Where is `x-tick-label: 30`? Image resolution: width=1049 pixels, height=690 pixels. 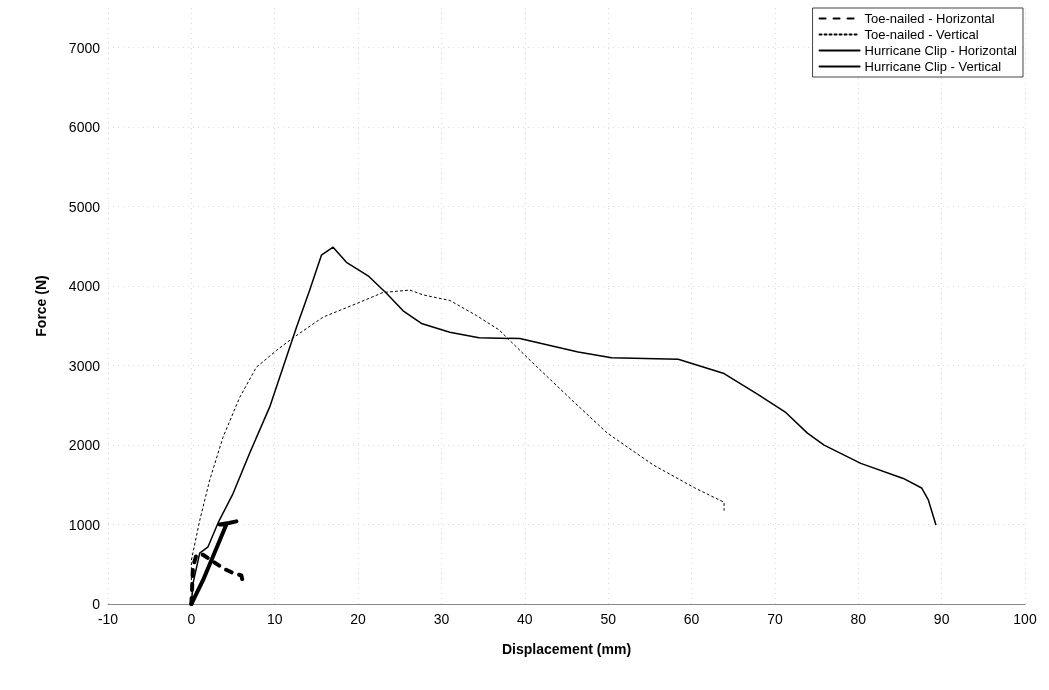
x-tick-label: 30 is located at coordinates (441, 619).